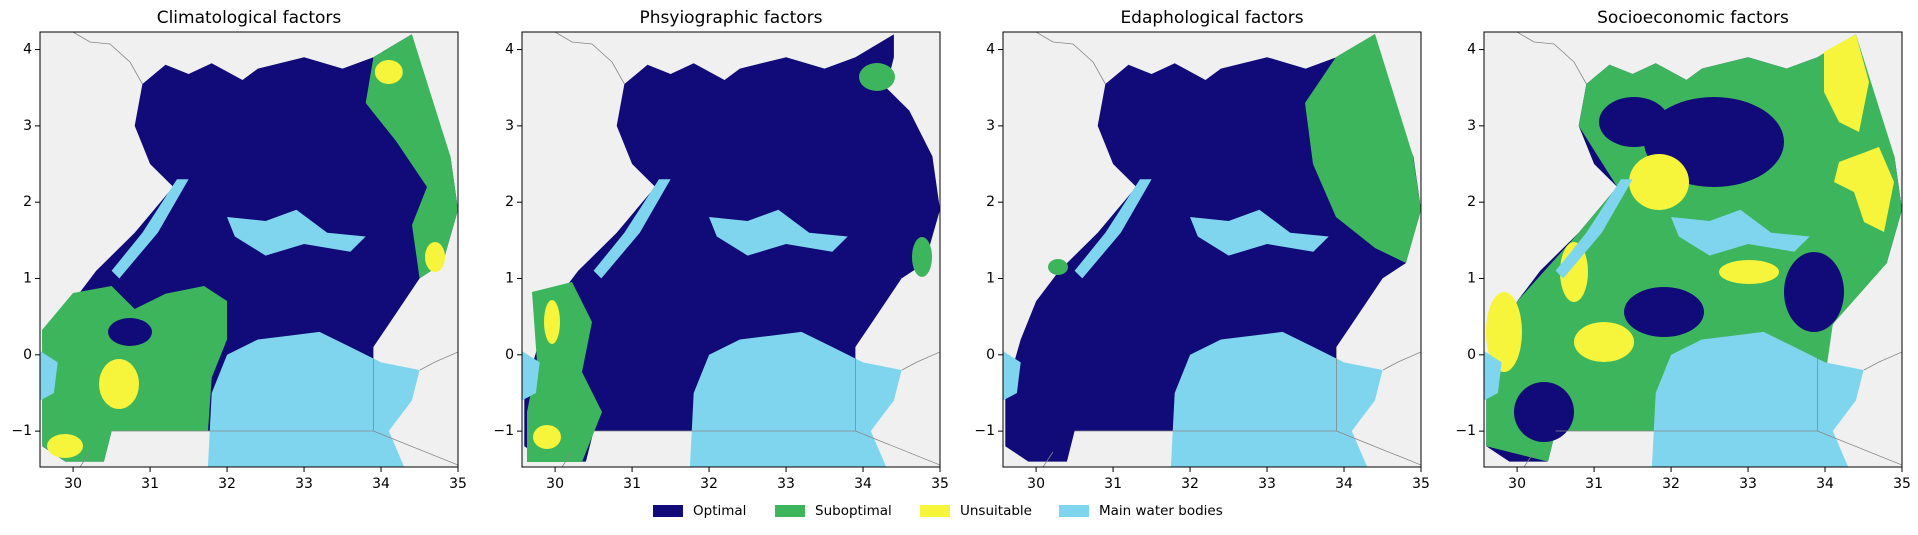 This screenshot has width=1918, height=535. I want to click on legend-label: Suboptimal, so click(853, 511).